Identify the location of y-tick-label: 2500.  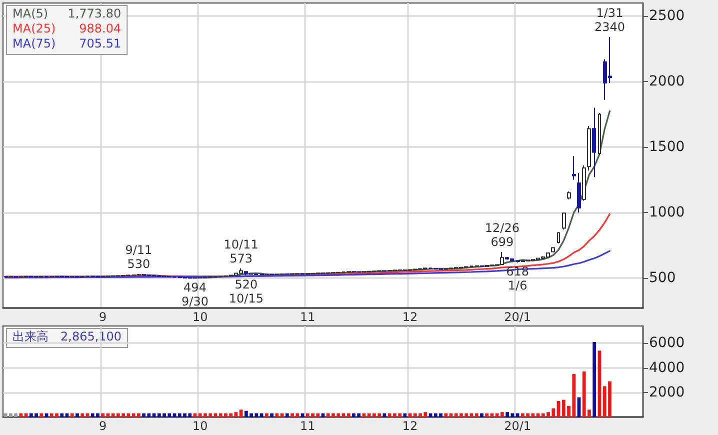
(667, 16).